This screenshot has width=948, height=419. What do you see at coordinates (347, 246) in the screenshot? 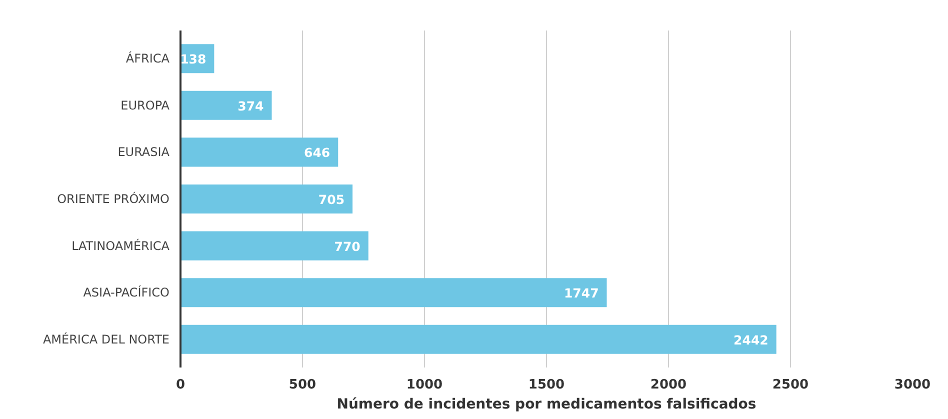
I see `data-label: 770` at bounding box center [347, 246].